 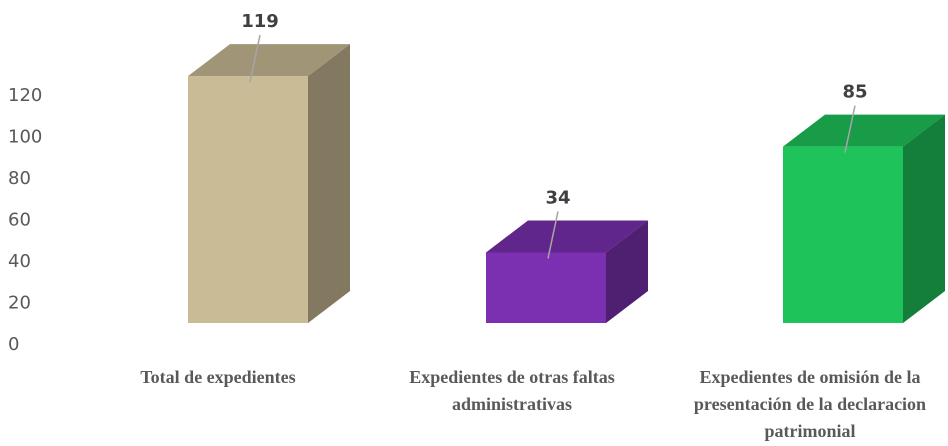 What do you see at coordinates (854, 92) in the screenshot?
I see `value-label: 85` at bounding box center [854, 92].